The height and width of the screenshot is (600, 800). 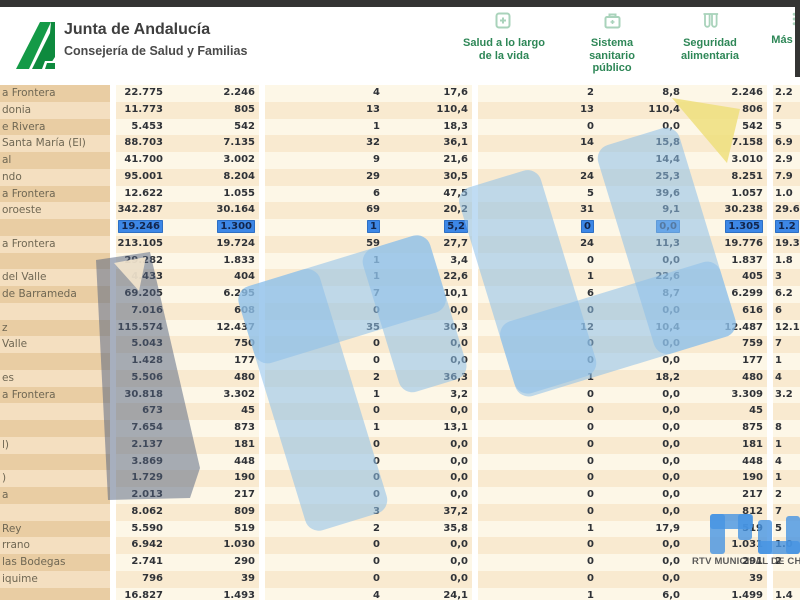 What do you see at coordinates (400, 411) in the screenshot?
I see `table-row: 673 45 0 0,0 0 0,0 45` at bounding box center [400, 411].